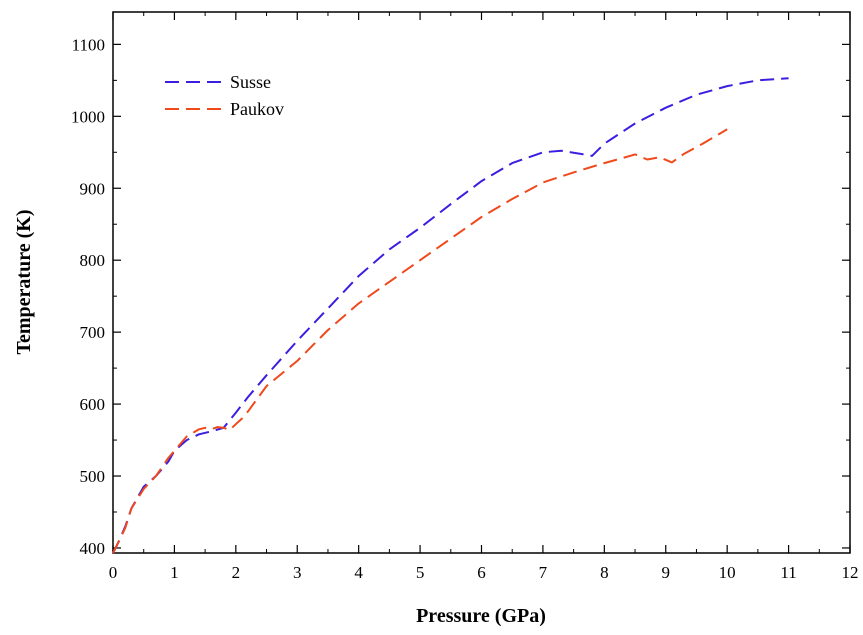 The height and width of the screenshot is (635, 863). Describe the element at coordinates (850, 572) in the screenshot. I see `x-tick-label: 12` at that location.